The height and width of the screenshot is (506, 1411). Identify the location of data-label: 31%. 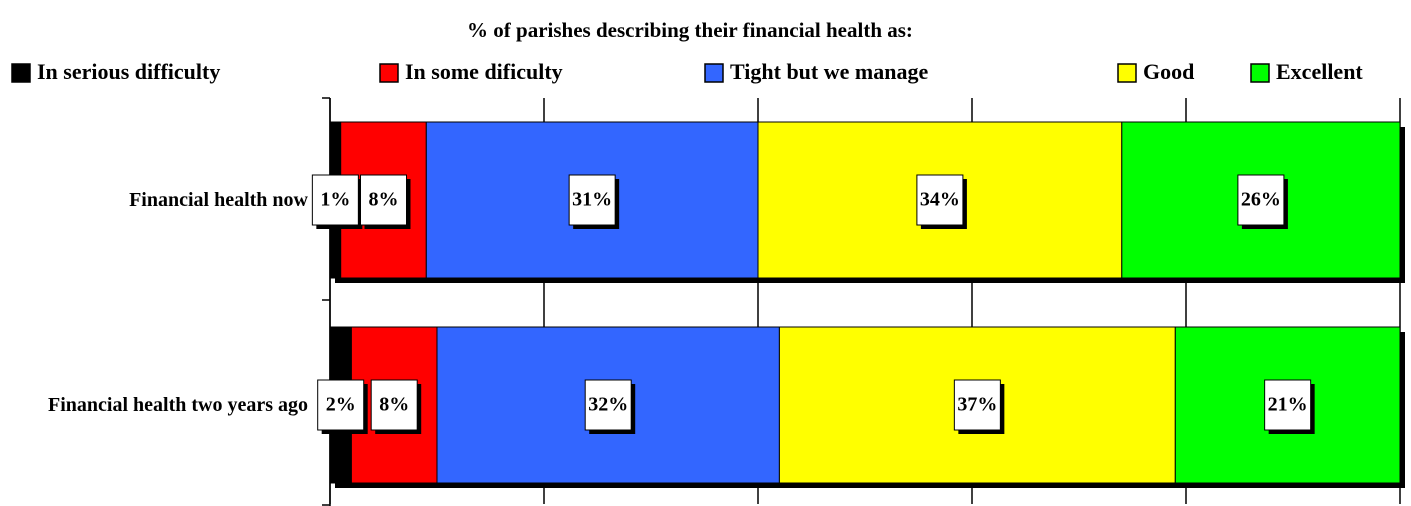
(592, 200).